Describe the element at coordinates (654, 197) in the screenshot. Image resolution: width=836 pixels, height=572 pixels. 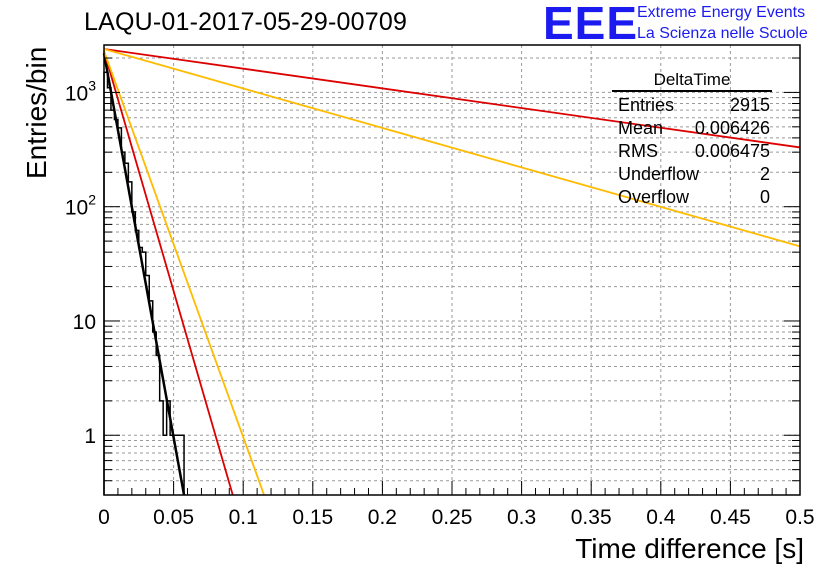
I see `stat-label: Overflow` at that location.